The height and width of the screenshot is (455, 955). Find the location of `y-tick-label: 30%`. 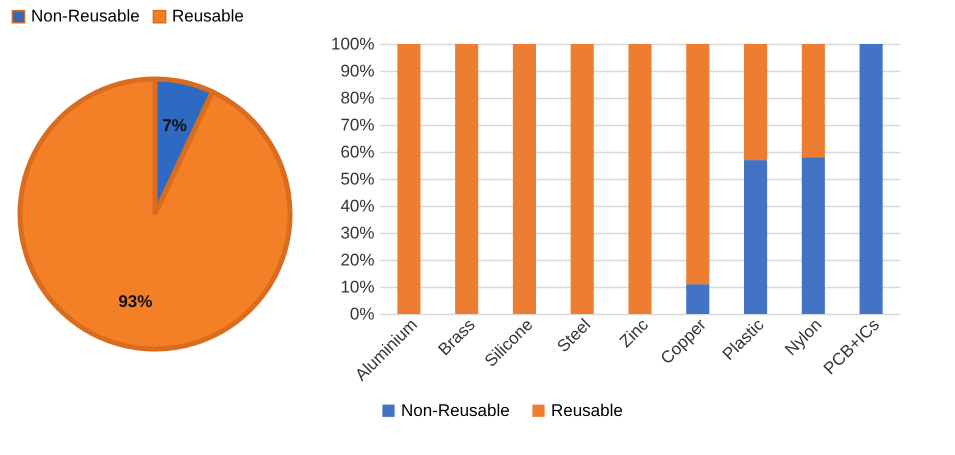

y-tick-label: 30% is located at coordinates (357, 233).